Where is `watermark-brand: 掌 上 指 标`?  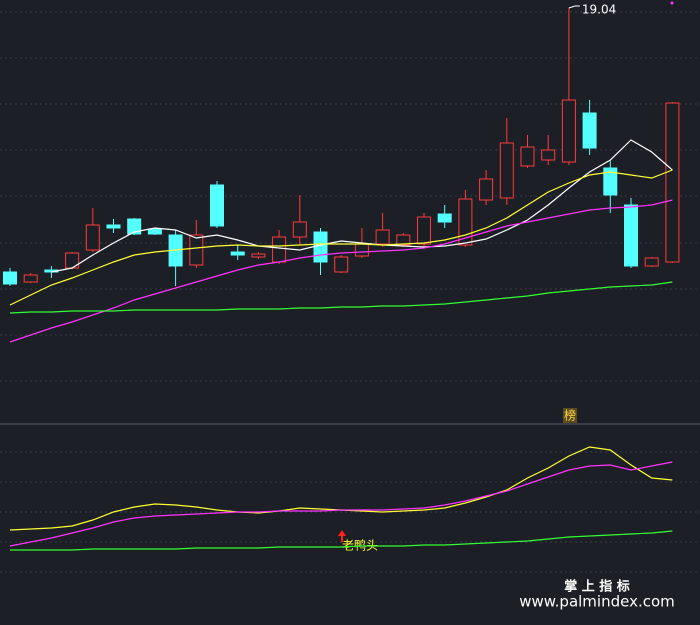
watermark-brand: 掌 上 指 标 is located at coordinates (597, 587).